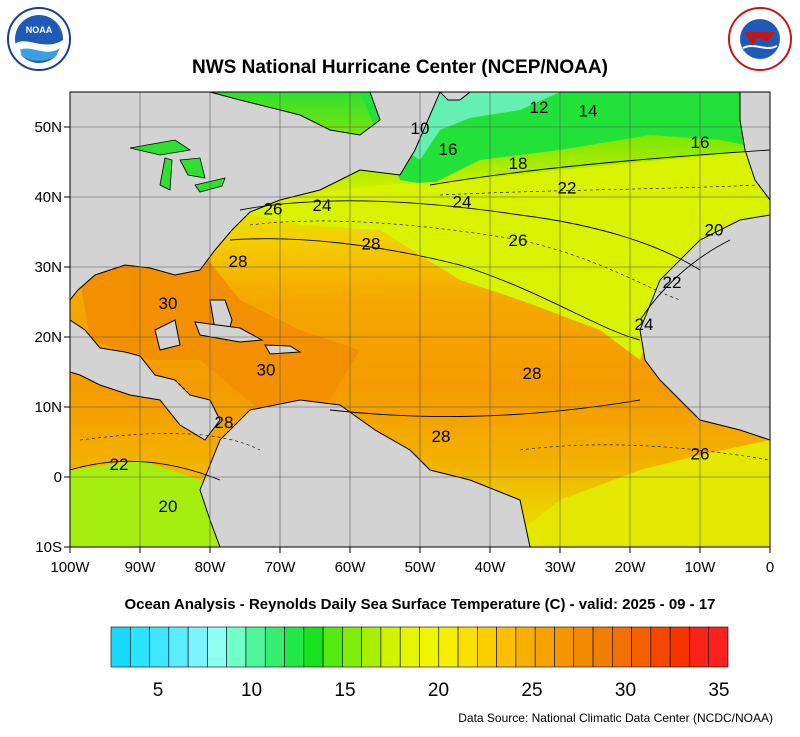 Image resolution: width=800 pixels, height=737 pixels. What do you see at coordinates (635, 493) in the screenshot?
I see `sst-band-yellow-southeast` at bounding box center [635, 493].